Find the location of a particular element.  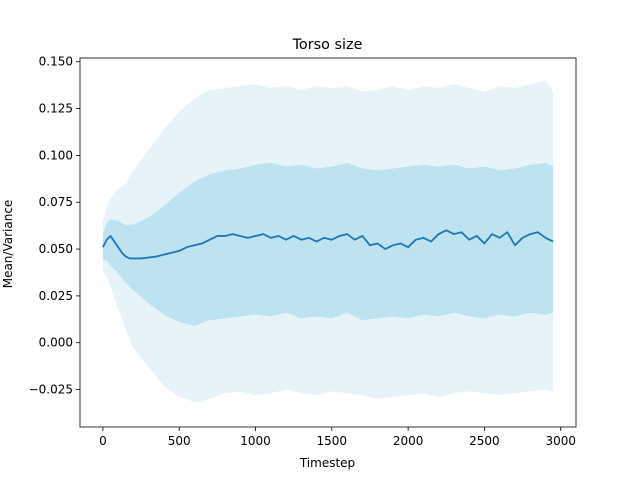

x-tick-label: 2000 is located at coordinates (408, 441).